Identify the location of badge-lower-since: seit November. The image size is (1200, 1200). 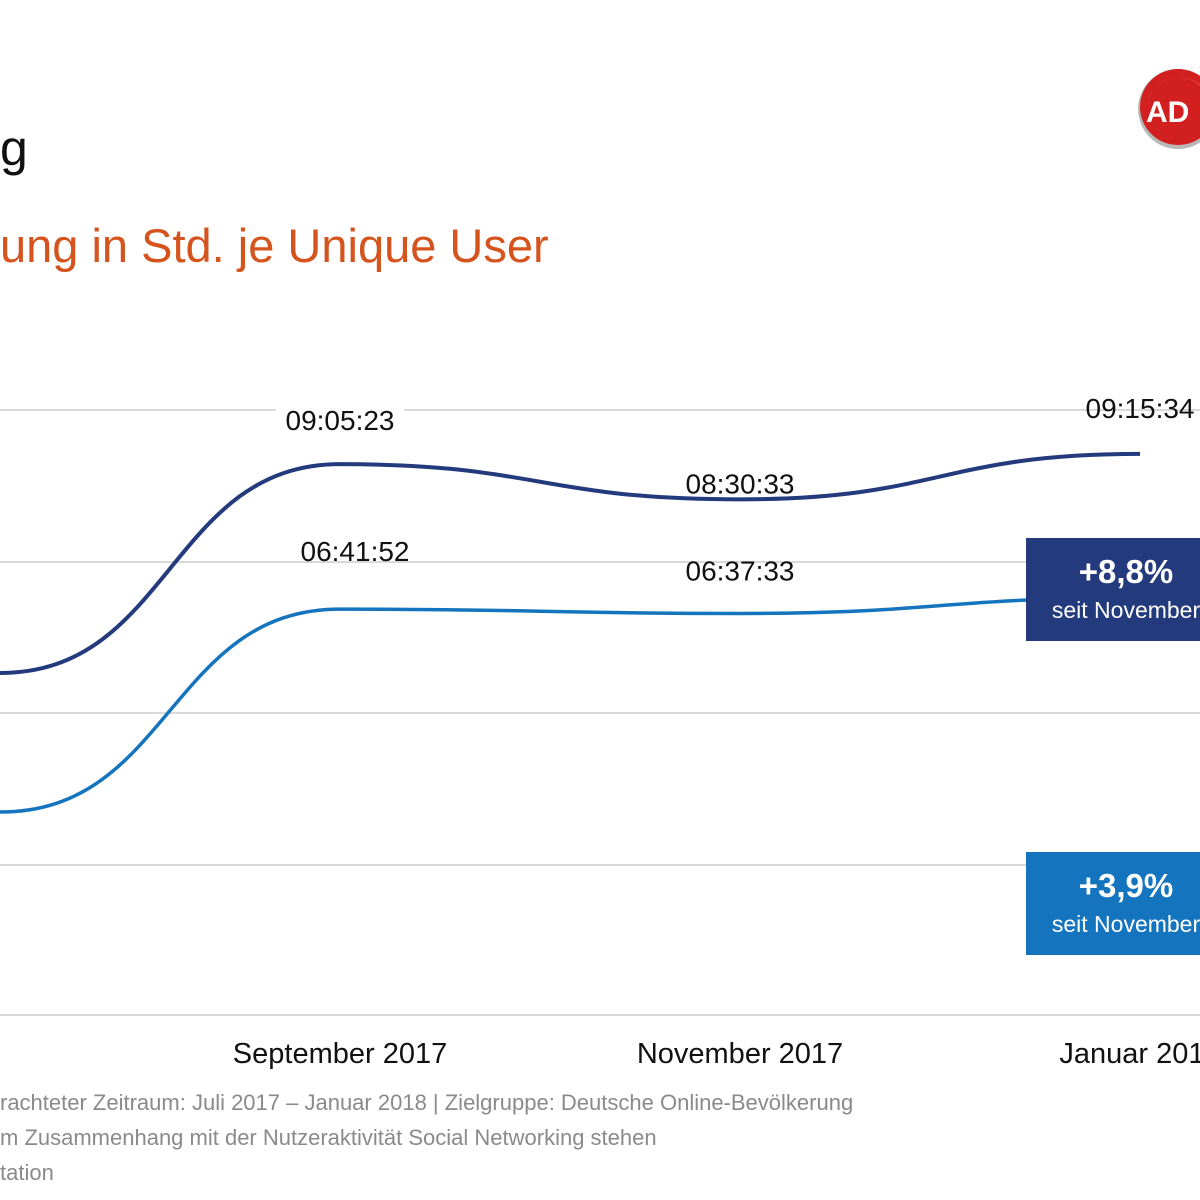
(1125, 924).